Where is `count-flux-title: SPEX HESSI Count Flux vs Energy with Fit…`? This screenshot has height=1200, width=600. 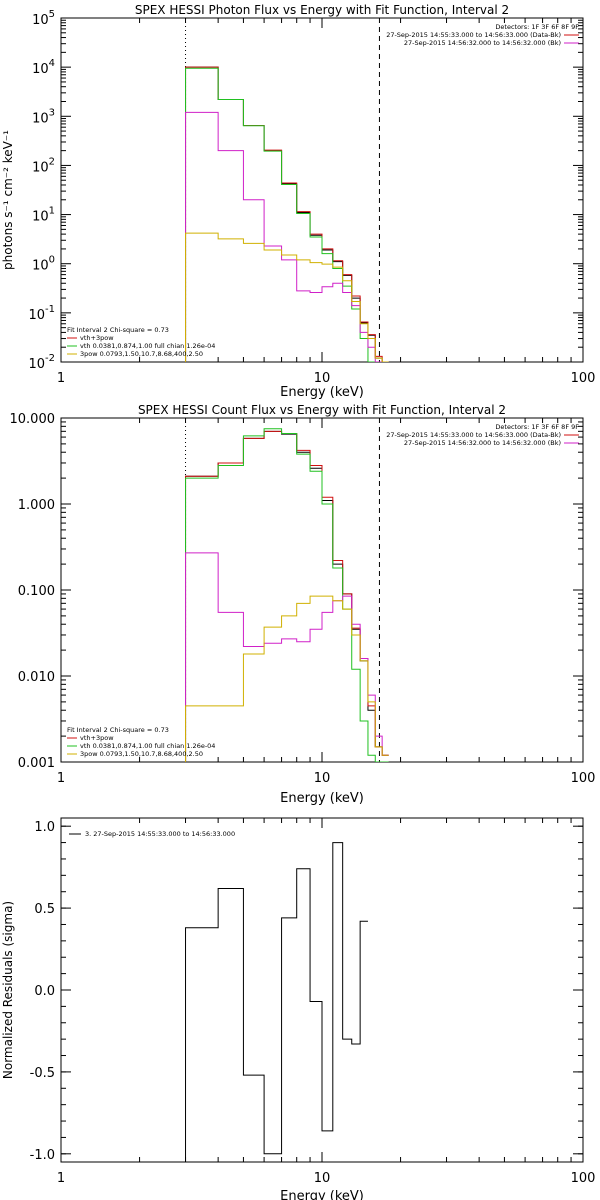
count-flux-title: SPEX HESSI Count Flux vs Energy with Fit… is located at coordinates (322, 410).